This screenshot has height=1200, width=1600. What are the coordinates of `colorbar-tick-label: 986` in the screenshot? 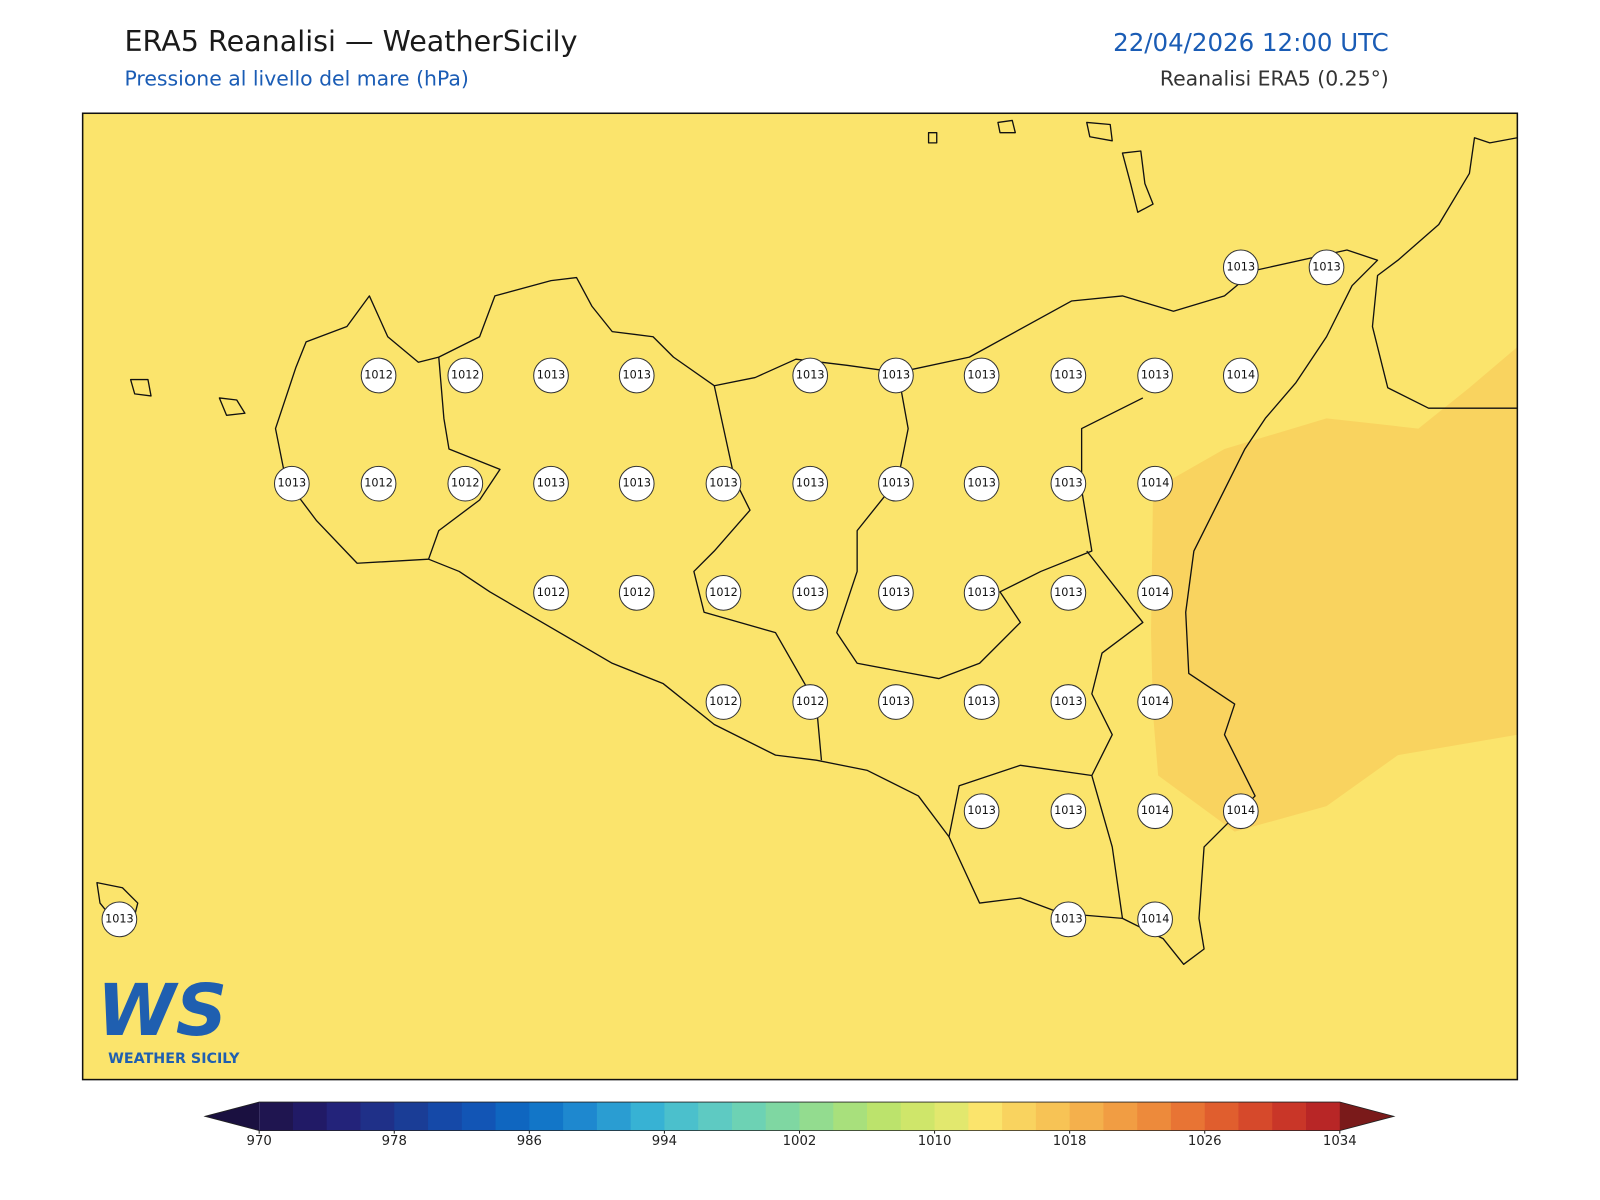 It's located at (529, 1141).